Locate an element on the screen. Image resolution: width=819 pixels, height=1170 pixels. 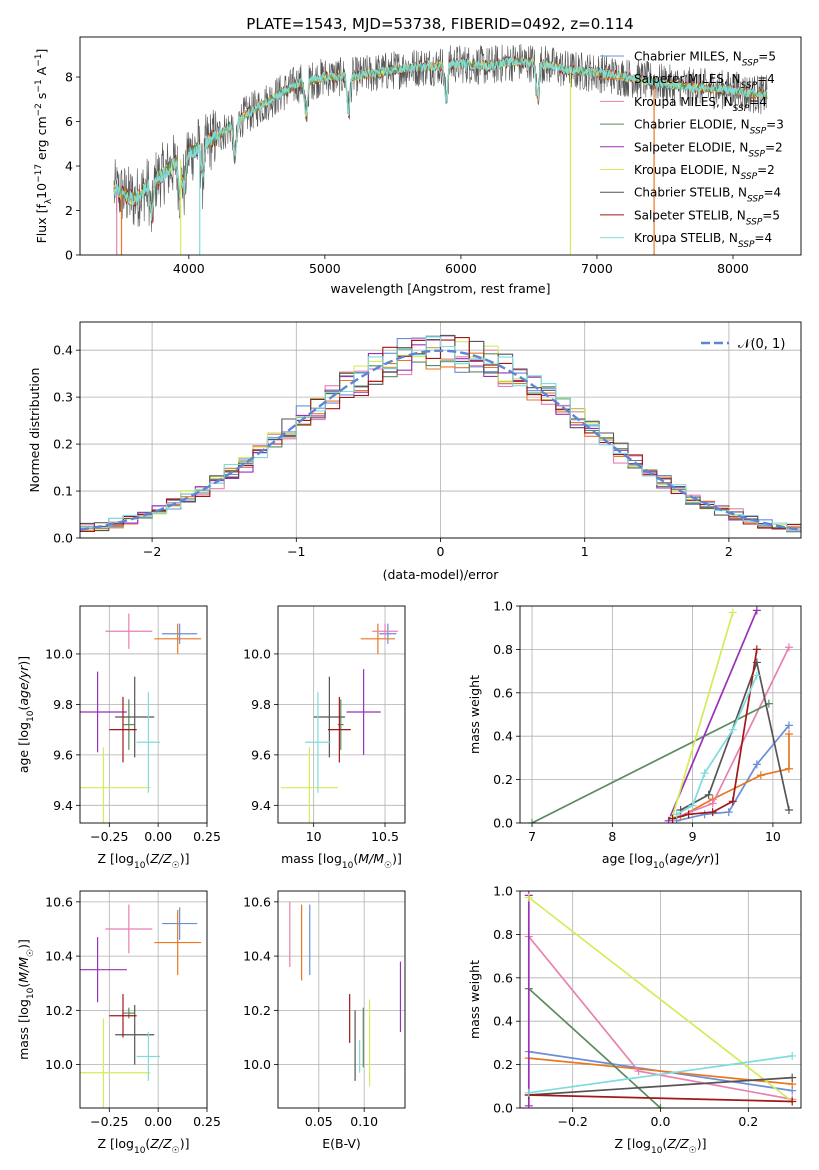
mass-vs-z-xlabel-part: Z [log is located at coordinates (116, 1143).